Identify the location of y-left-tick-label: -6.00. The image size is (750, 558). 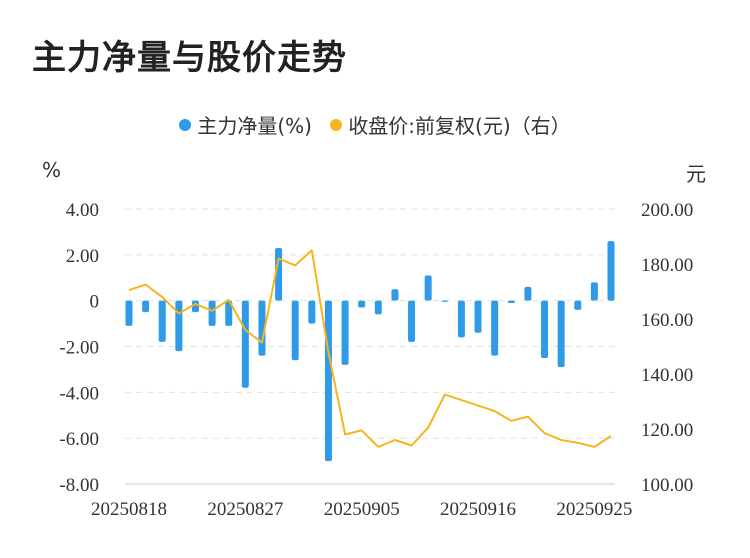
(79, 439).